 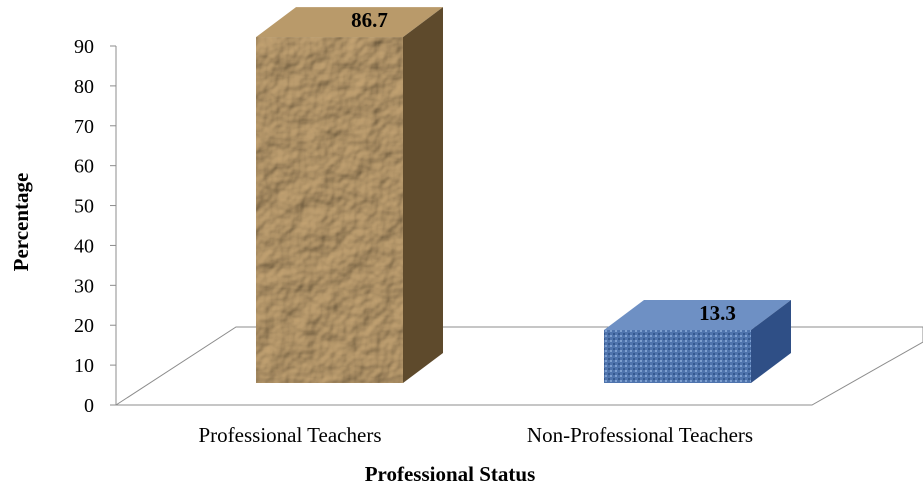 I want to click on y-tick-label: 30, so click(x=84, y=286).